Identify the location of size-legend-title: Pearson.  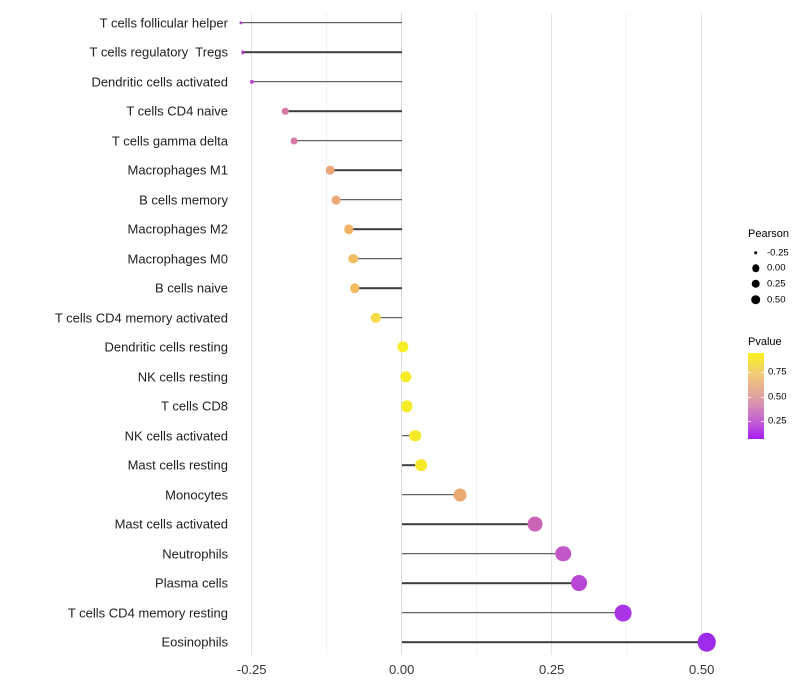
(768, 234).